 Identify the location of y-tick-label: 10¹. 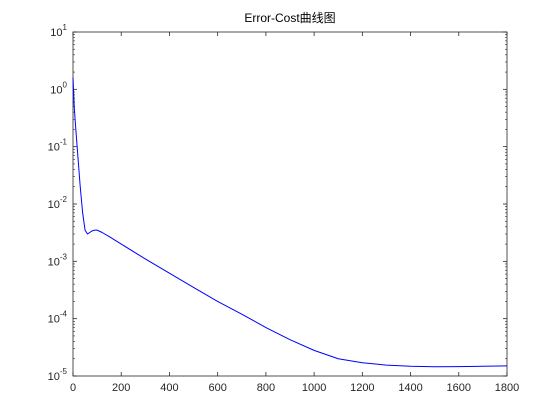
(58, 31).